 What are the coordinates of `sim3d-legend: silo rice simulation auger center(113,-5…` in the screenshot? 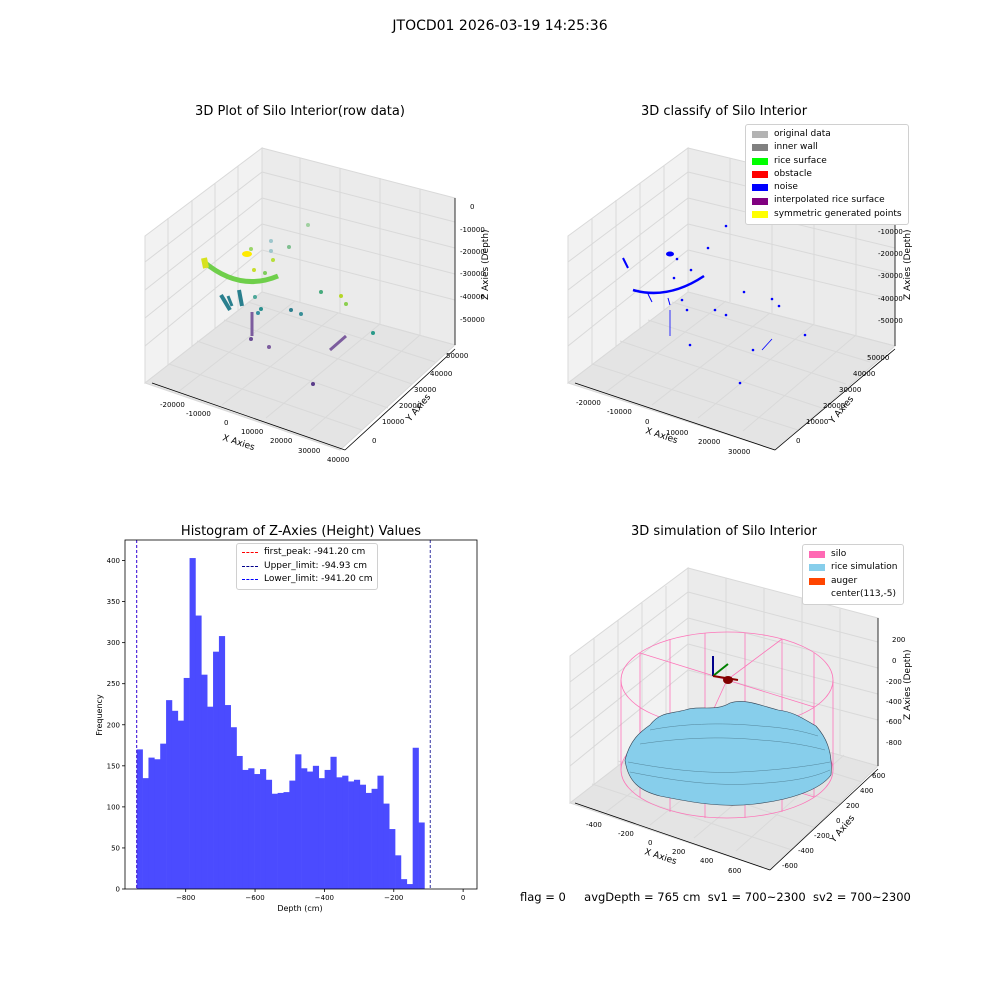 It's located at (853, 575).